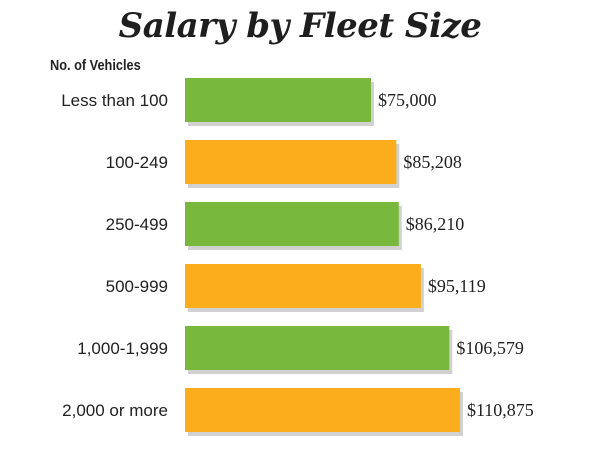 This screenshot has height=450, width=600. I want to click on category-label: 2,000 or more, so click(115, 410).